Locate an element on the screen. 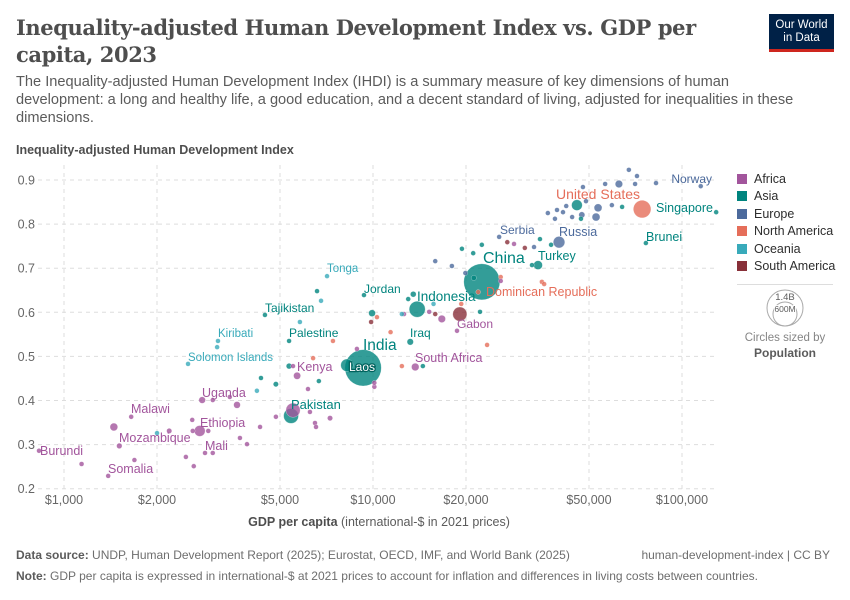 Image resolution: width=850 pixels, height=600 pixels. data-label: Gabon is located at coordinates (475, 324).